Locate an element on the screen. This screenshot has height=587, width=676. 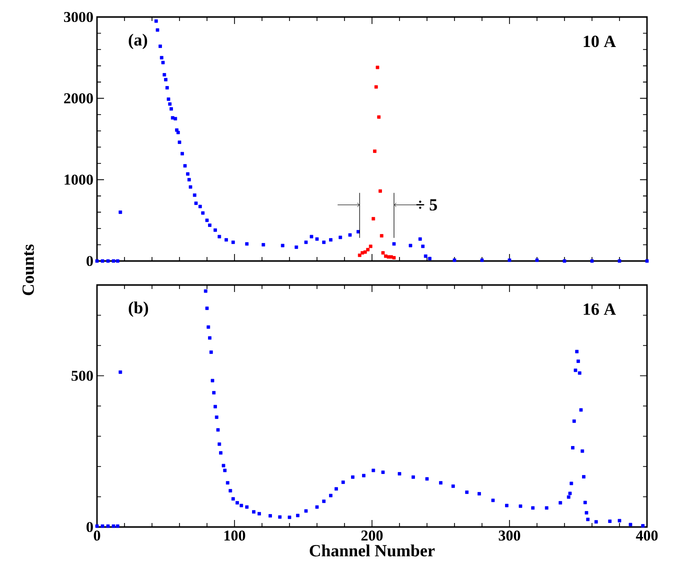
annotation: 10 A is located at coordinates (600, 42).